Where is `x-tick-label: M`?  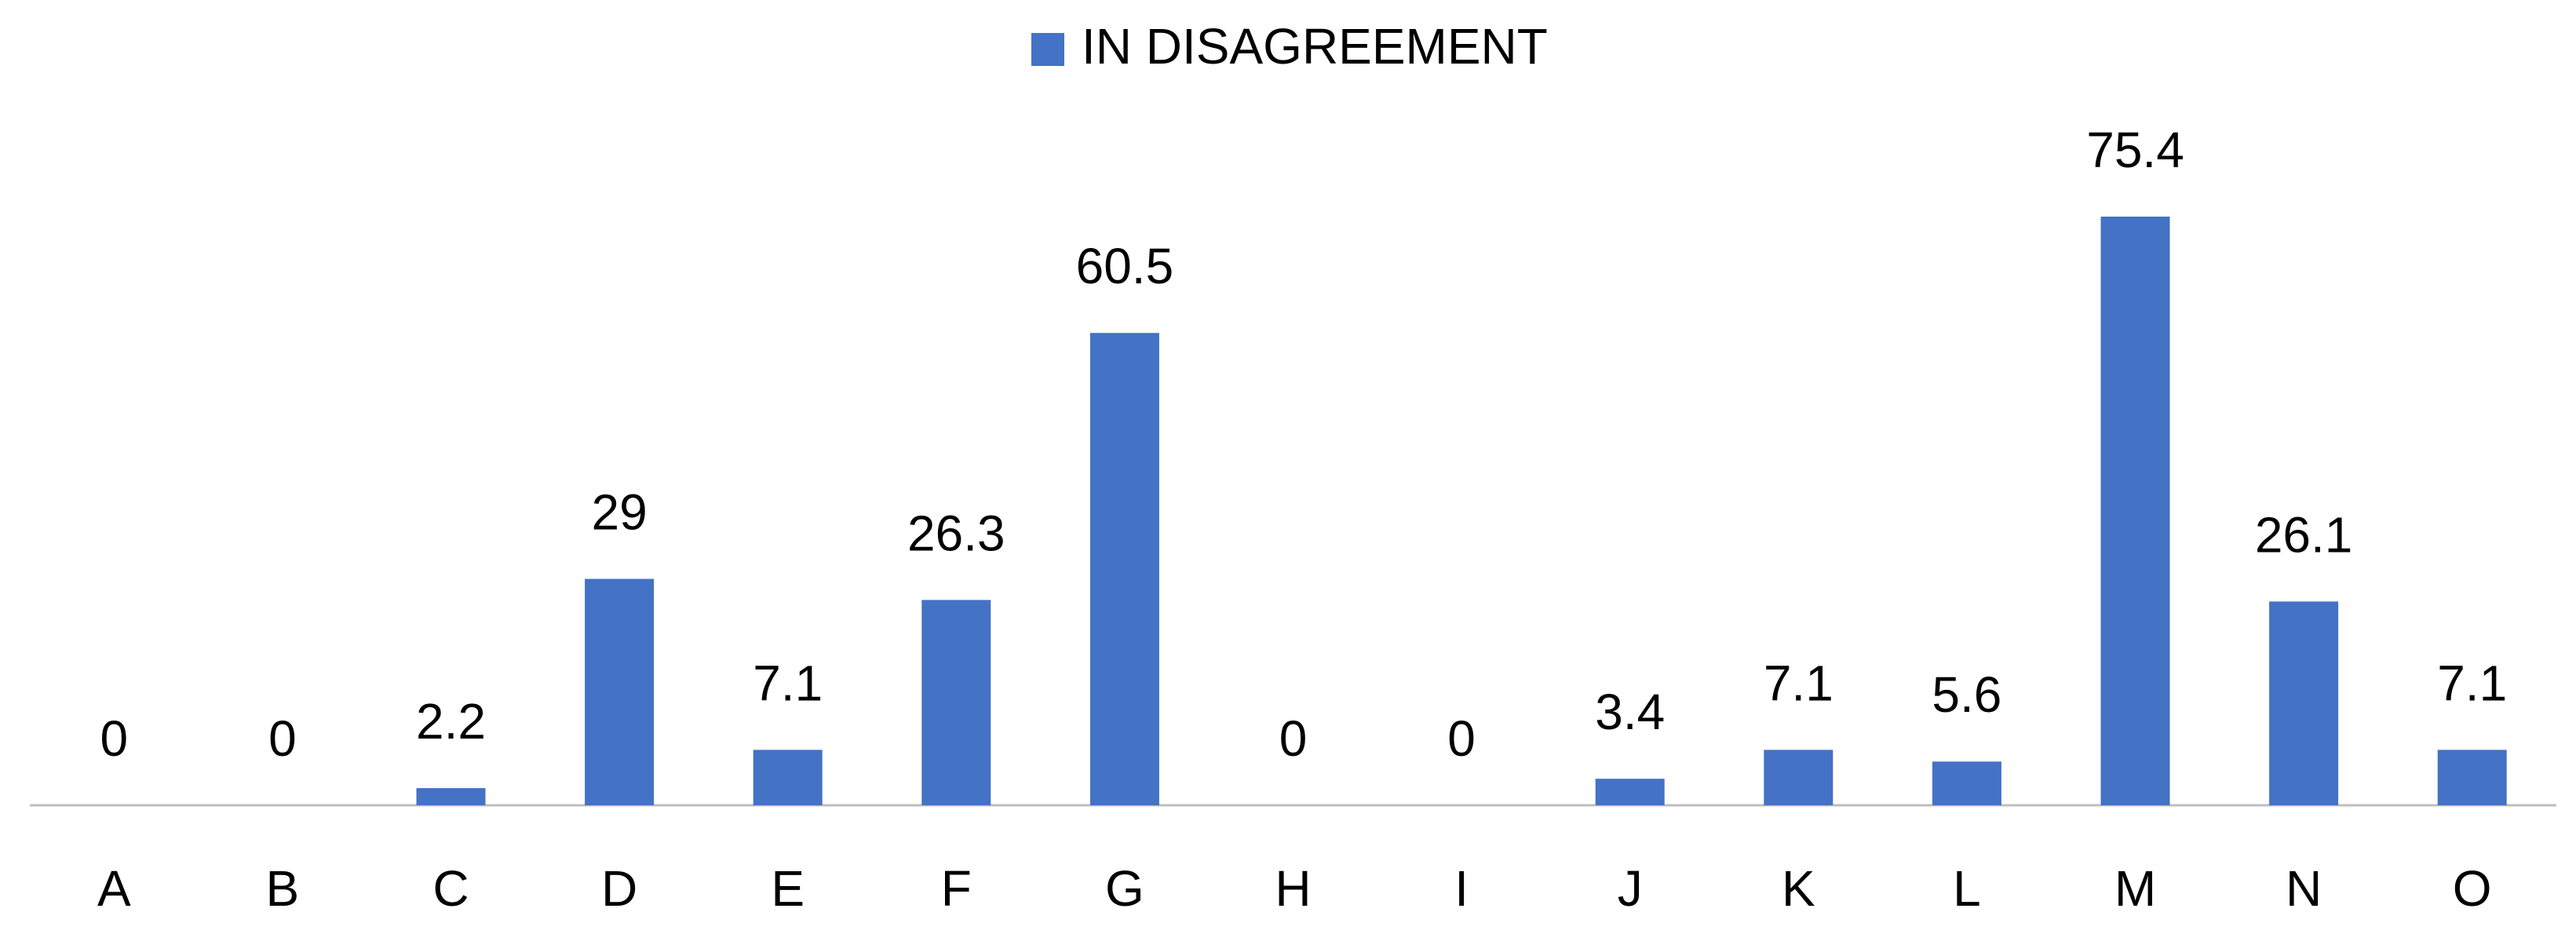
x-tick-label: M is located at coordinates (2135, 889).